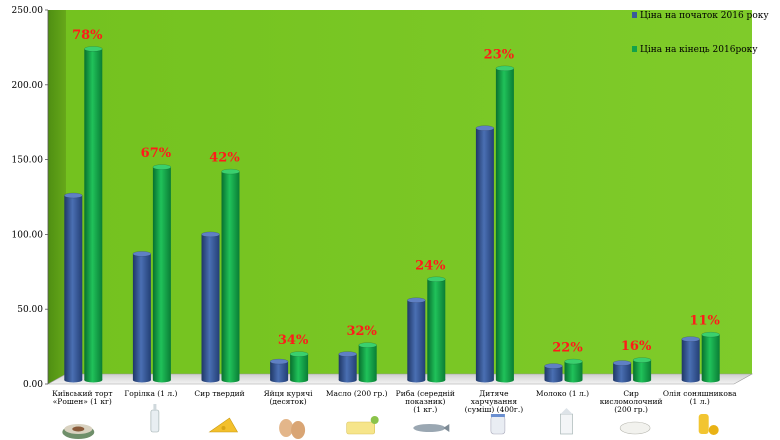 The height and width of the screenshot is (440, 780). What do you see at coordinates (704, 321) in the screenshot?
I see `percent-increase-label: 11%` at bounding box center [704, 321].